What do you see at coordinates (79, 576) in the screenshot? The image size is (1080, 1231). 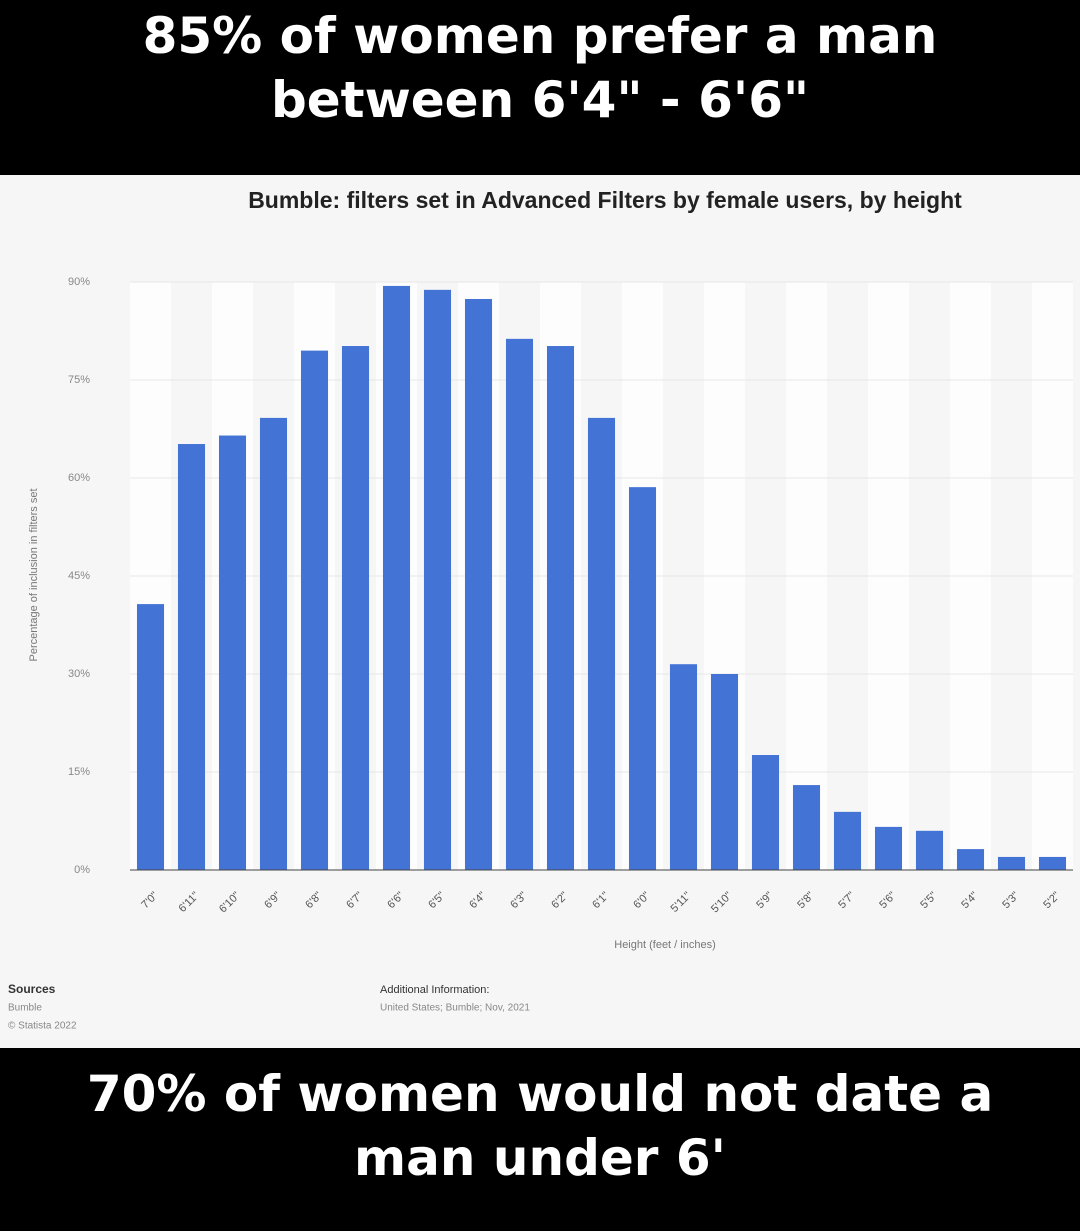 I see `y-tick-label: 45%` at bounding box center [79, 576].